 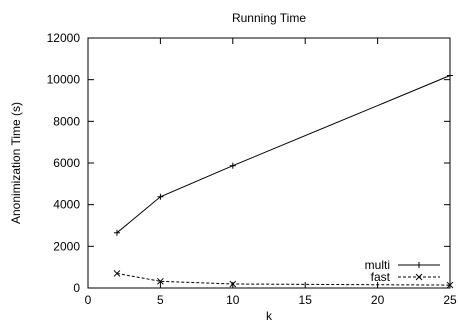 What do you see at coordinates (377, 265) in the screenshot?
I see `legend-label-multi: multi` at bounding box center [377, 265].